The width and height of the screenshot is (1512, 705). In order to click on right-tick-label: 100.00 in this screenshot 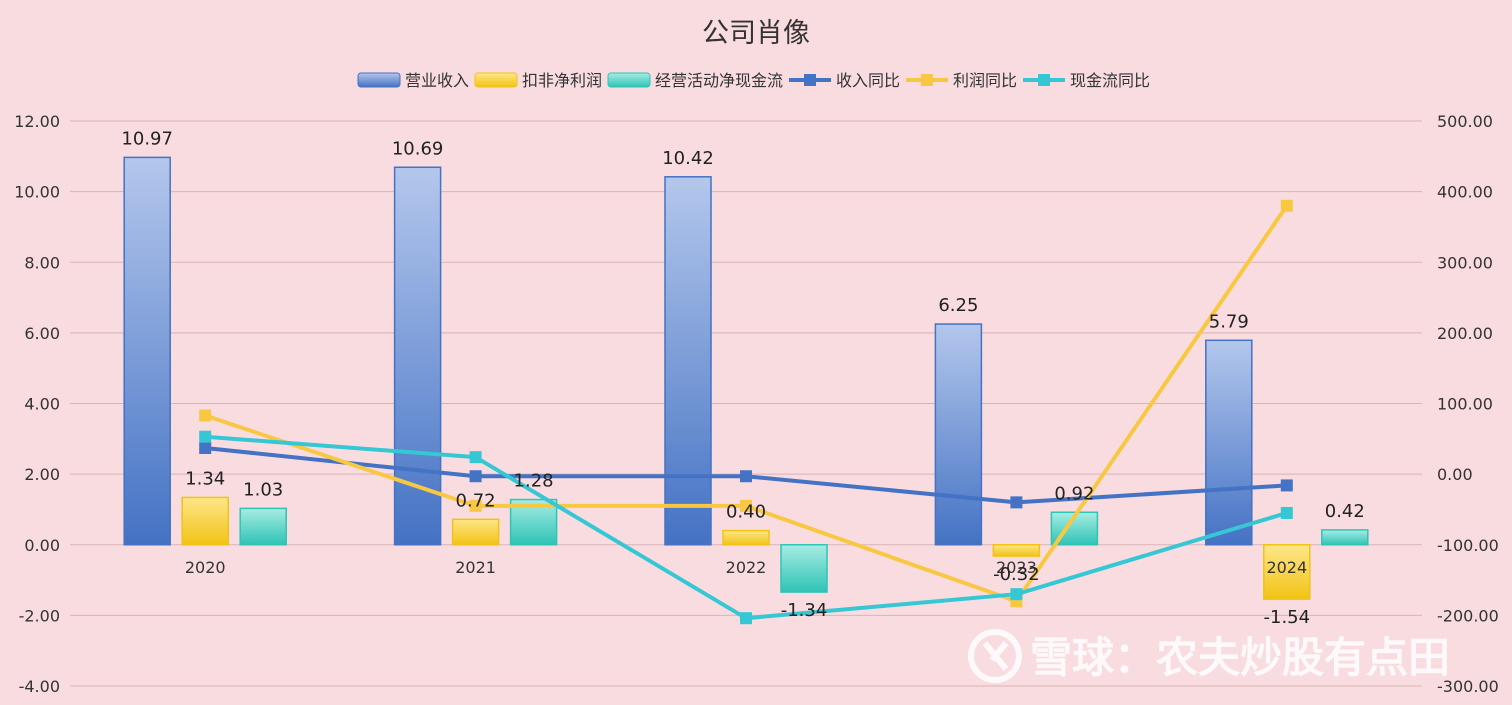, I will do `click(1465, 404)`.